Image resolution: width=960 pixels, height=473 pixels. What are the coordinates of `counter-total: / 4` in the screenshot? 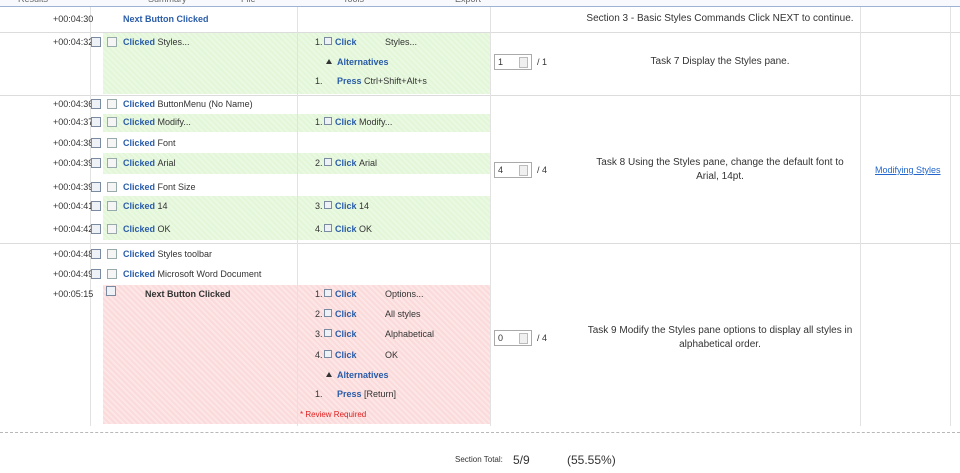 It's located at (542, 170).